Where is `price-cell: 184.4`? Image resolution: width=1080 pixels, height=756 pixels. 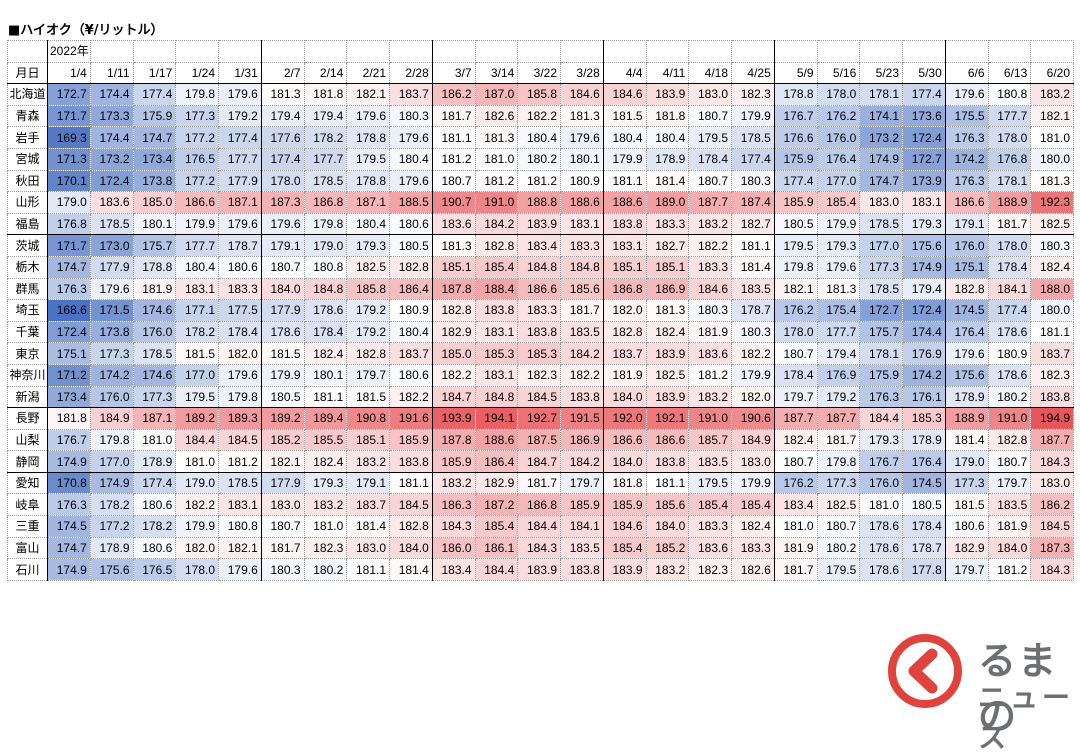 price-cell: 184.4 is located at coordinates (197, 440).